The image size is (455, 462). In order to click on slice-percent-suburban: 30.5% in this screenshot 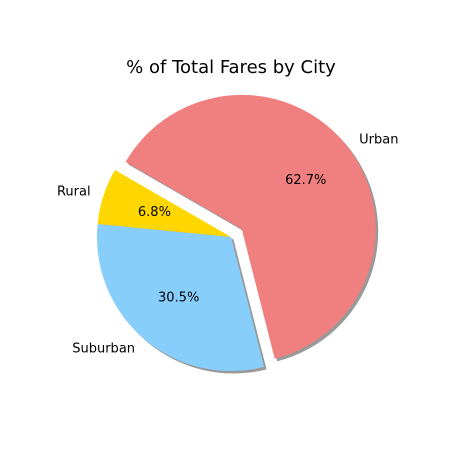, I will do `click(178, 298)`.